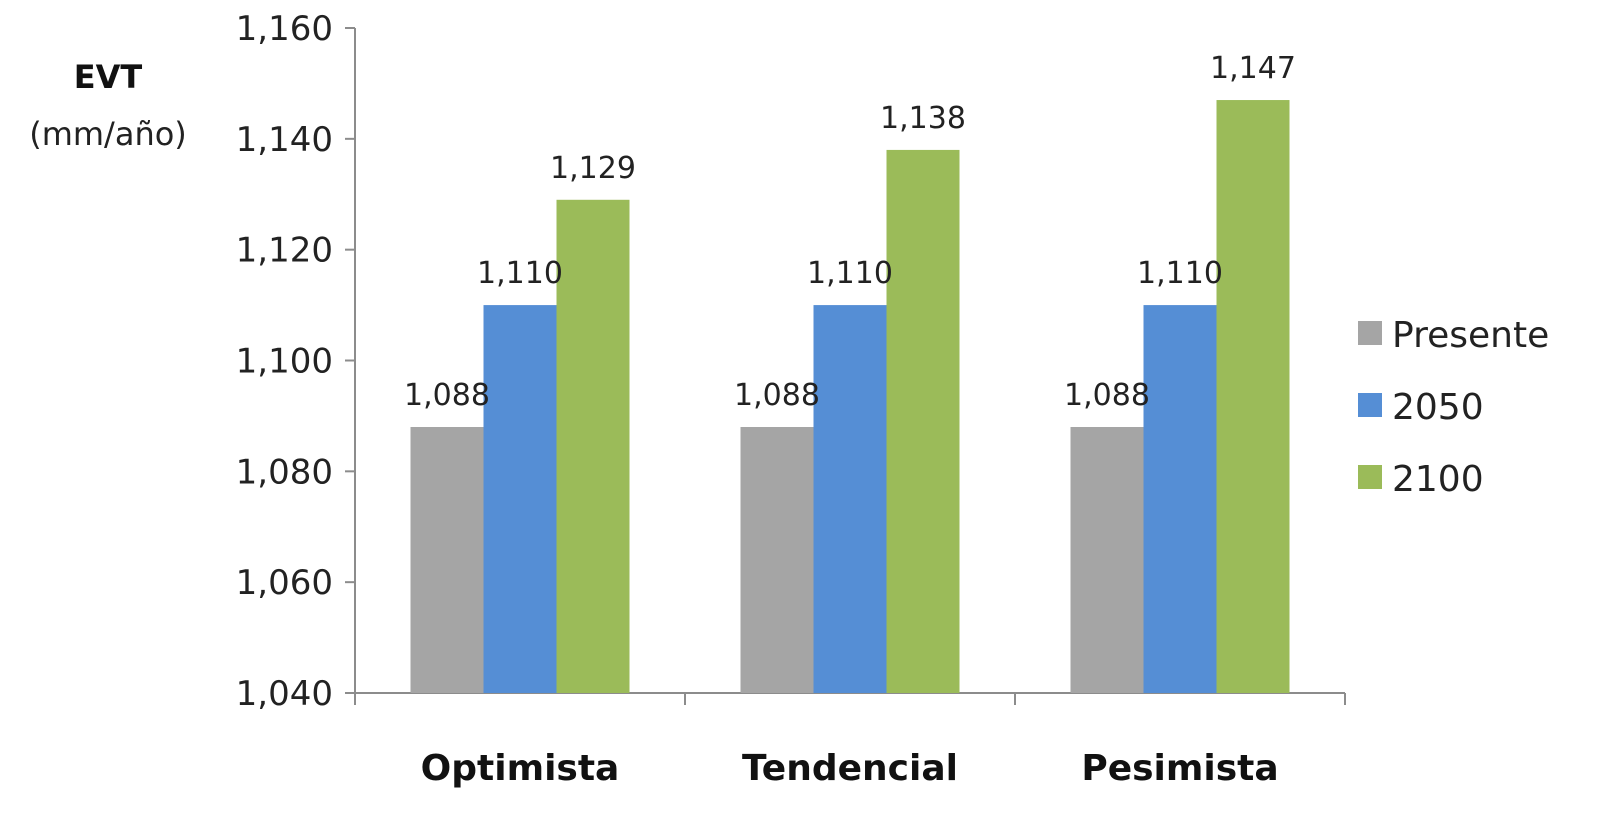 This screenshot has width=1611, height=813. Describe the element at coordinates (284, 29) in the screenshot. I see `y-tick-label: 1,160` at that location.